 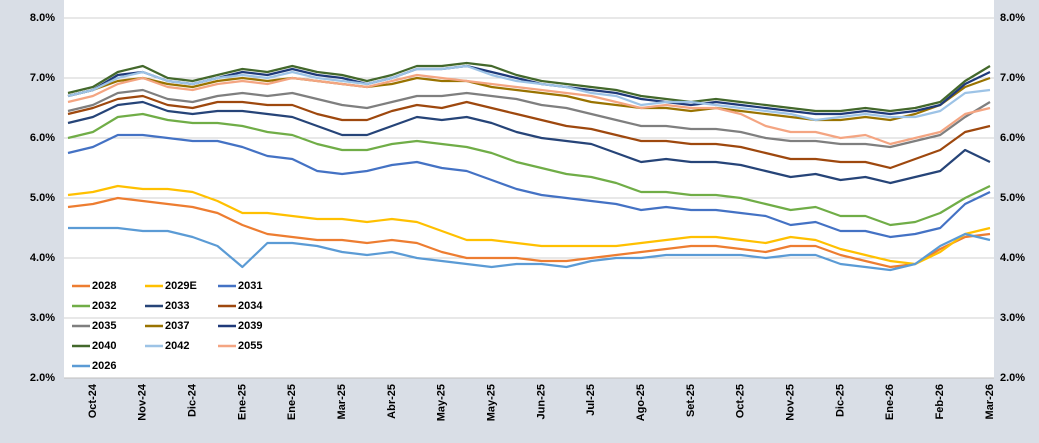 What do you see at coordinates (890, 402) in the screenshot?
I see `x-tick-label: Ene-26` at bounding box center [890, 402].